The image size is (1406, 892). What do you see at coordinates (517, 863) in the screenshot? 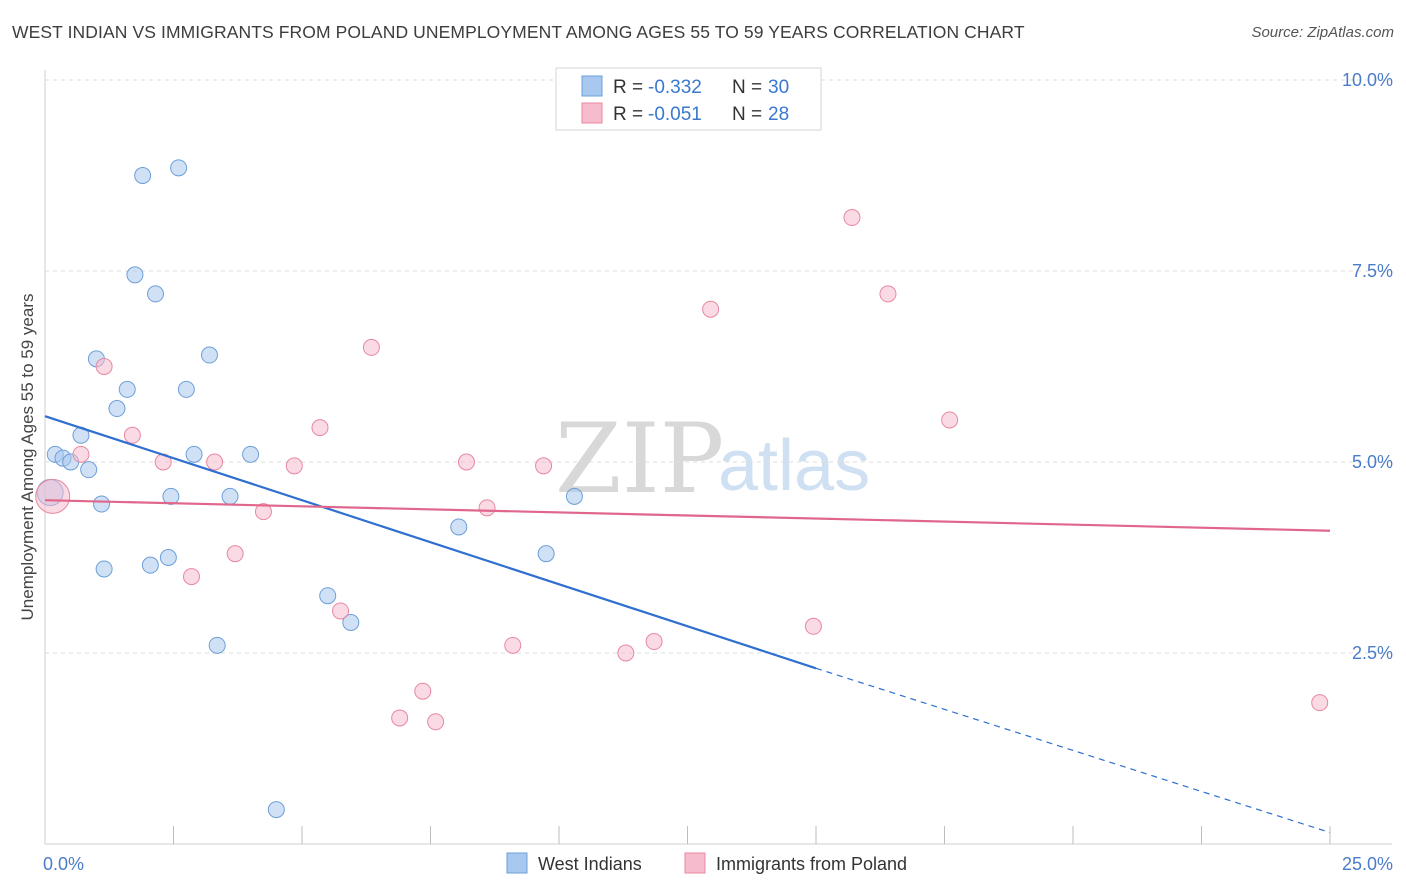
I see `legend-bottom-swatch-west-indians` at bounding box center [517, 863].